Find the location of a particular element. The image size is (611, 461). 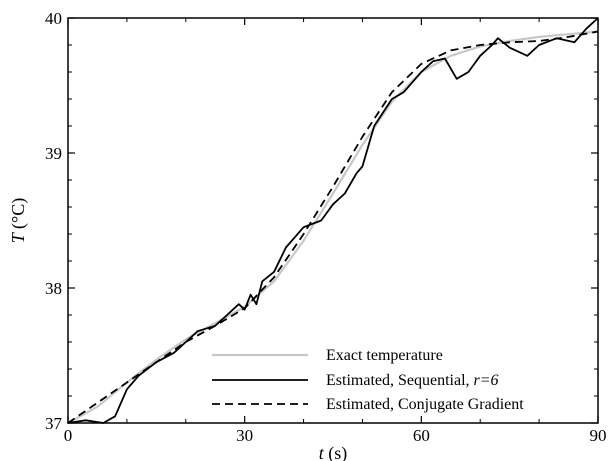

y-tick-label: 39 is located at coordinates (53, 153).